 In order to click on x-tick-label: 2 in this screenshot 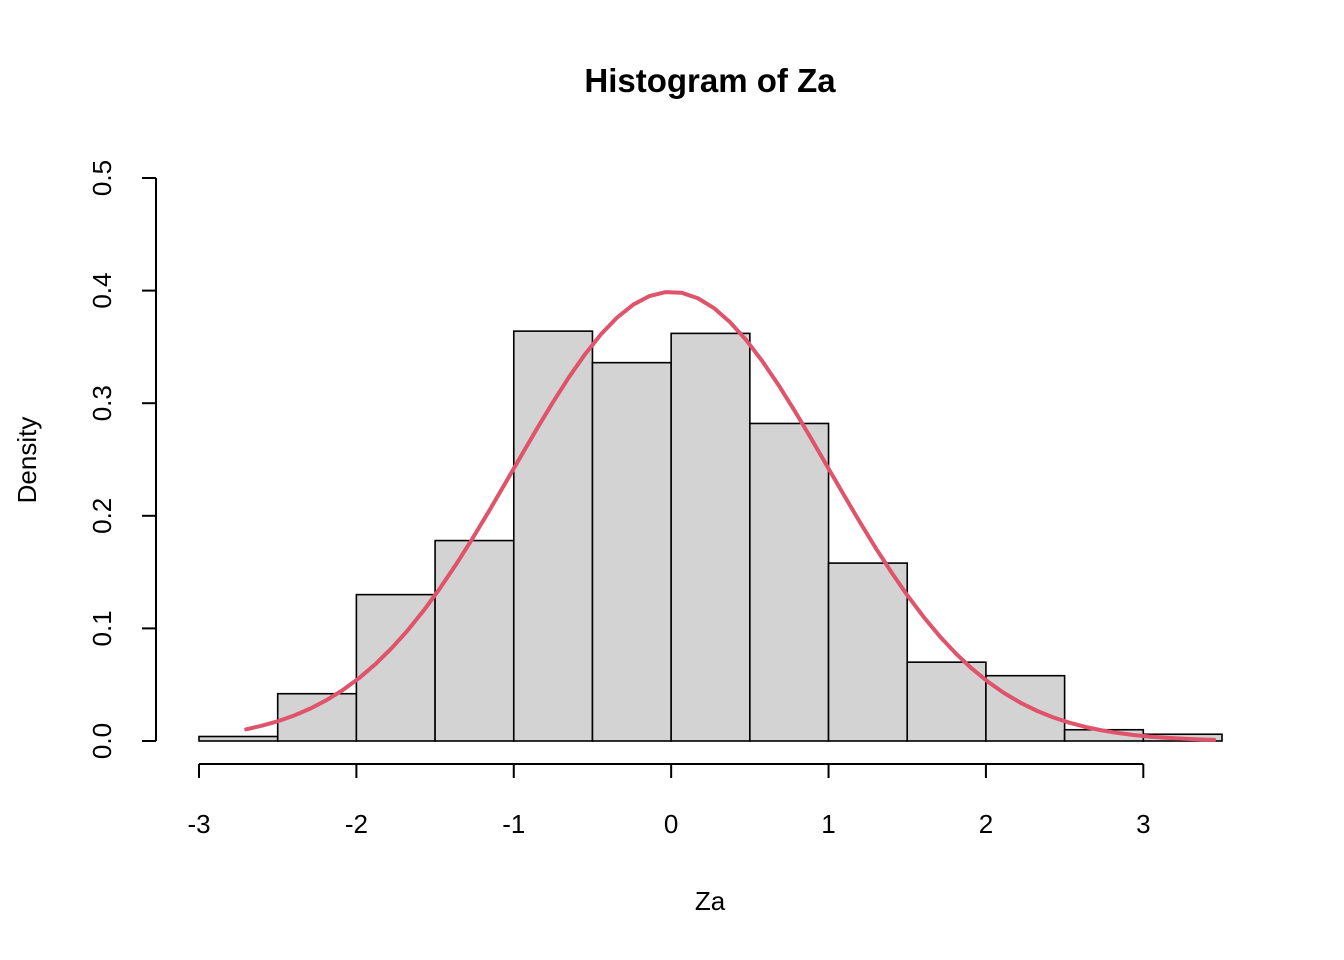, I will do `click(986, 824)`.